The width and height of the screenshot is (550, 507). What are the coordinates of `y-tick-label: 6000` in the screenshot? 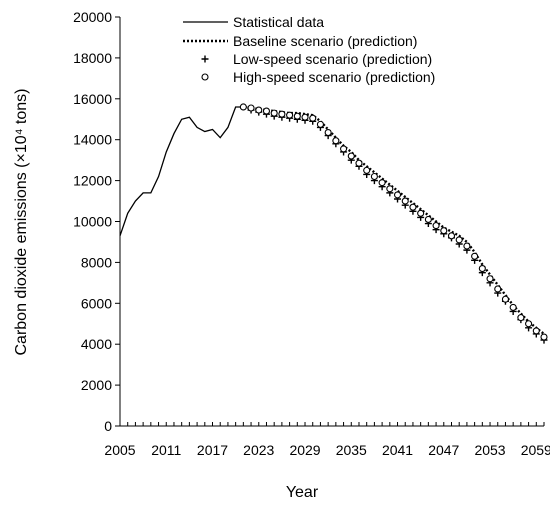 It's located at (96, 303).